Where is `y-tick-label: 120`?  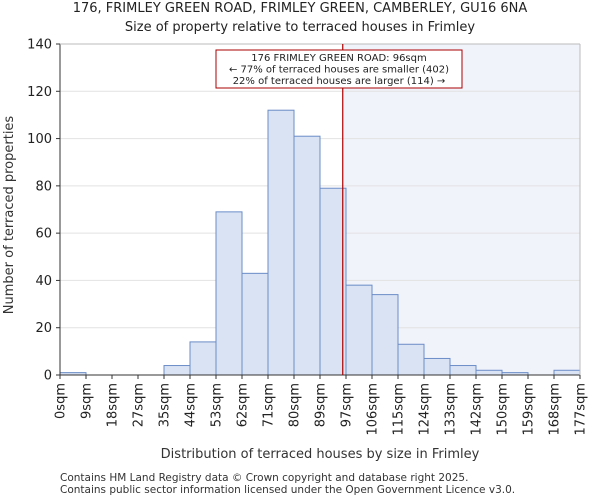
y-tick-label: 120 is located at coordinates (39, 92).